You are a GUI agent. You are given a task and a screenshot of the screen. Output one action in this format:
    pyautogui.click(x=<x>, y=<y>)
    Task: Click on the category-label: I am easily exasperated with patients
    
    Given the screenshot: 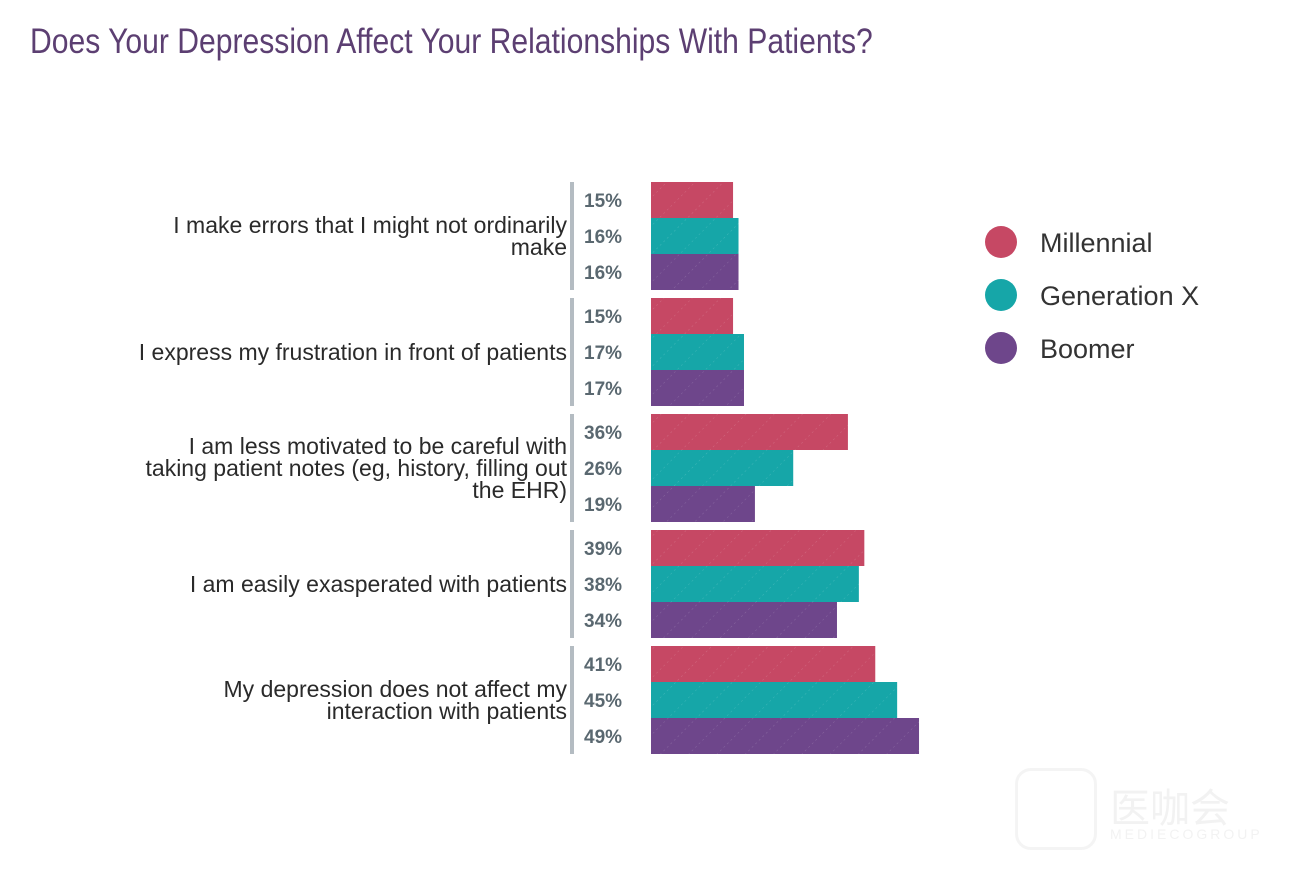 What is the action you would take?
    pyautogui.click(x=378, y=584)
    